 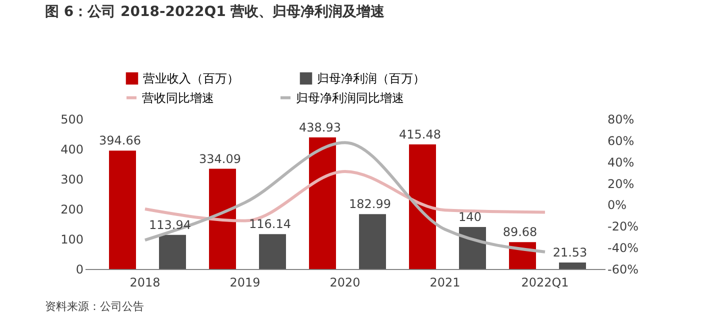 I want to click on y2-tick-label: -60%, so click(x=623, y=269).